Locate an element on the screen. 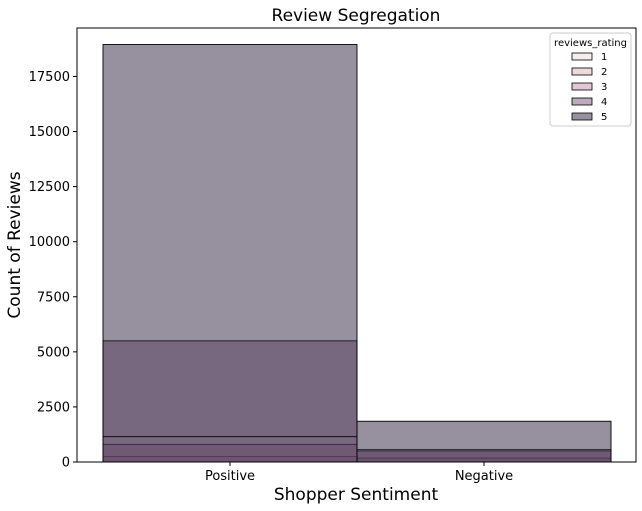 The height and width of the screenshot is (511, 642). x-tick-label-negative: Negative is located at coordinates (484, 476).